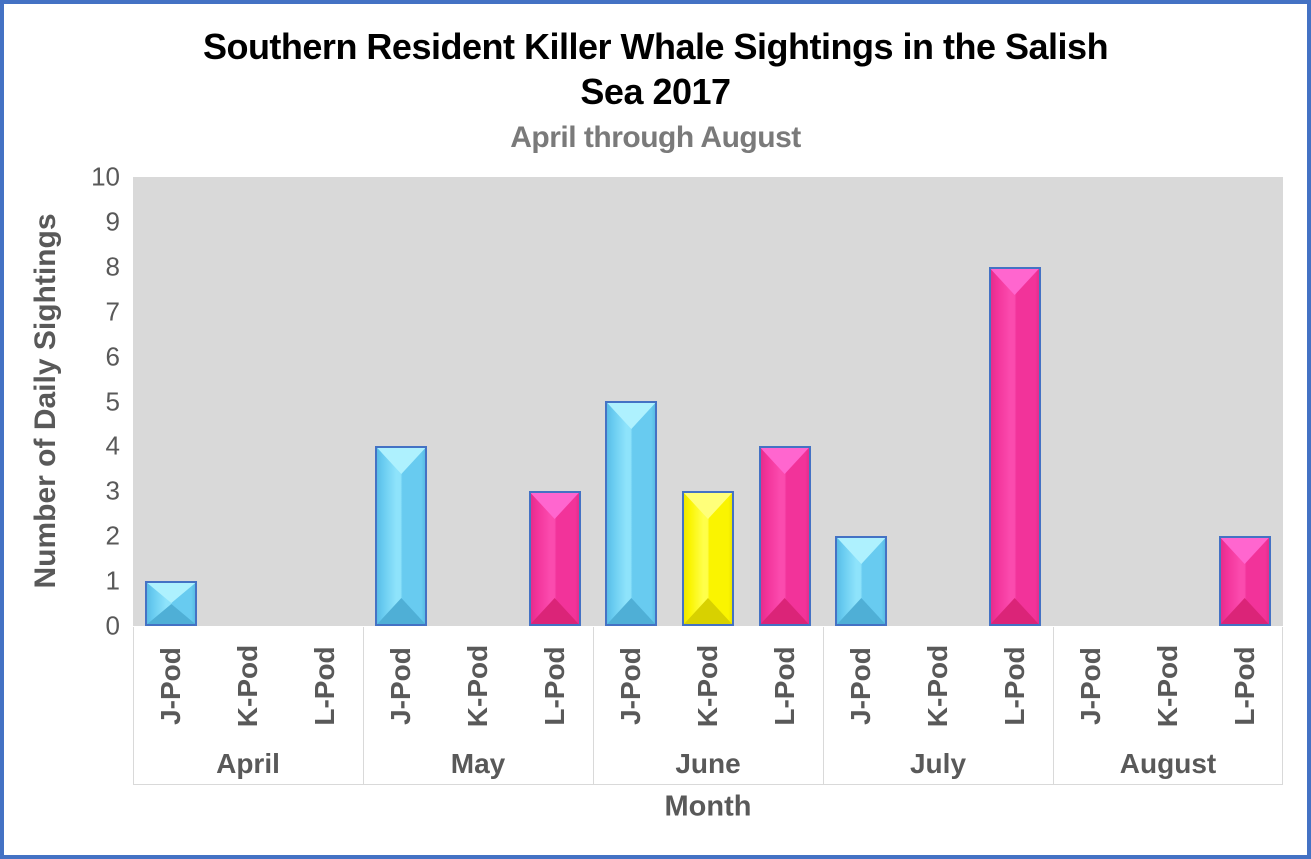 This screenshot has width=1311, height=859. Describe the element at coordinates (112, 625) in the screenshot. I see `y-tick-0: 0` at that location.